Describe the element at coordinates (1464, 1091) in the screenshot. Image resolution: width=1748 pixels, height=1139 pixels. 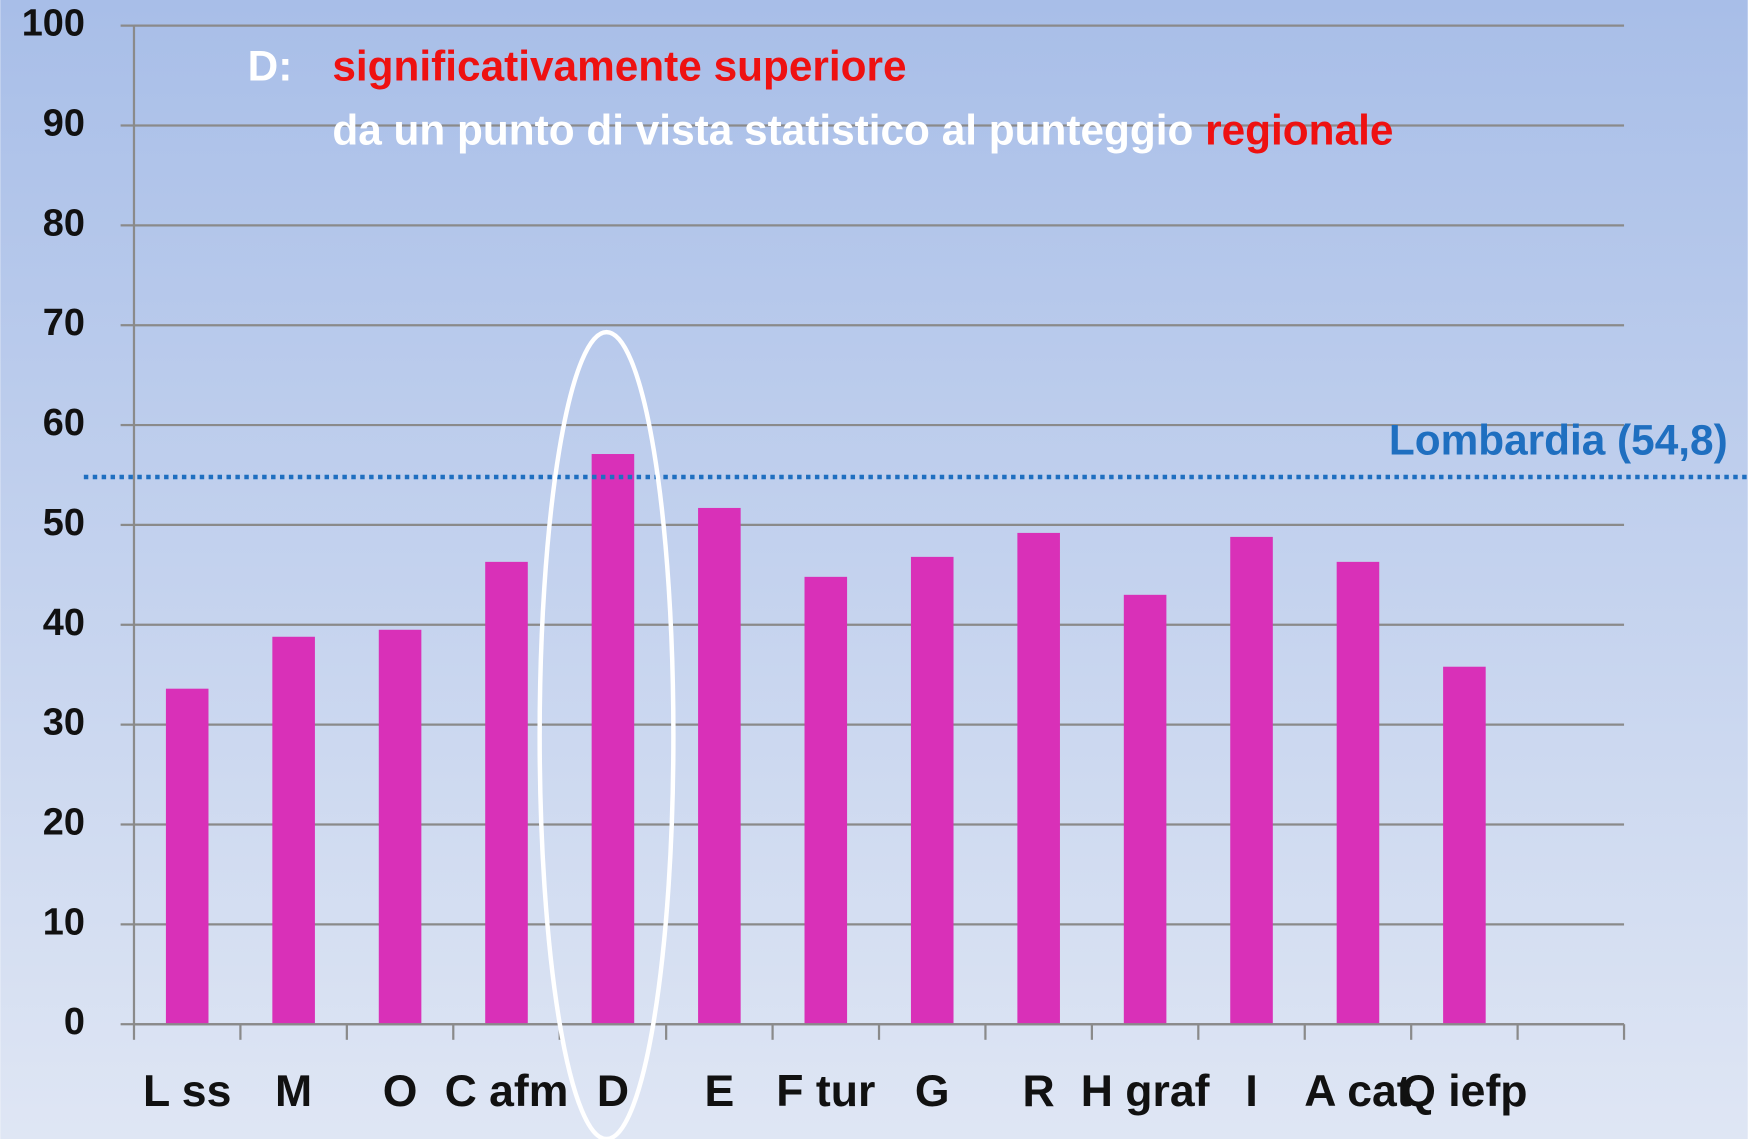
I see `x-tick-label: Q iefp` at that location.